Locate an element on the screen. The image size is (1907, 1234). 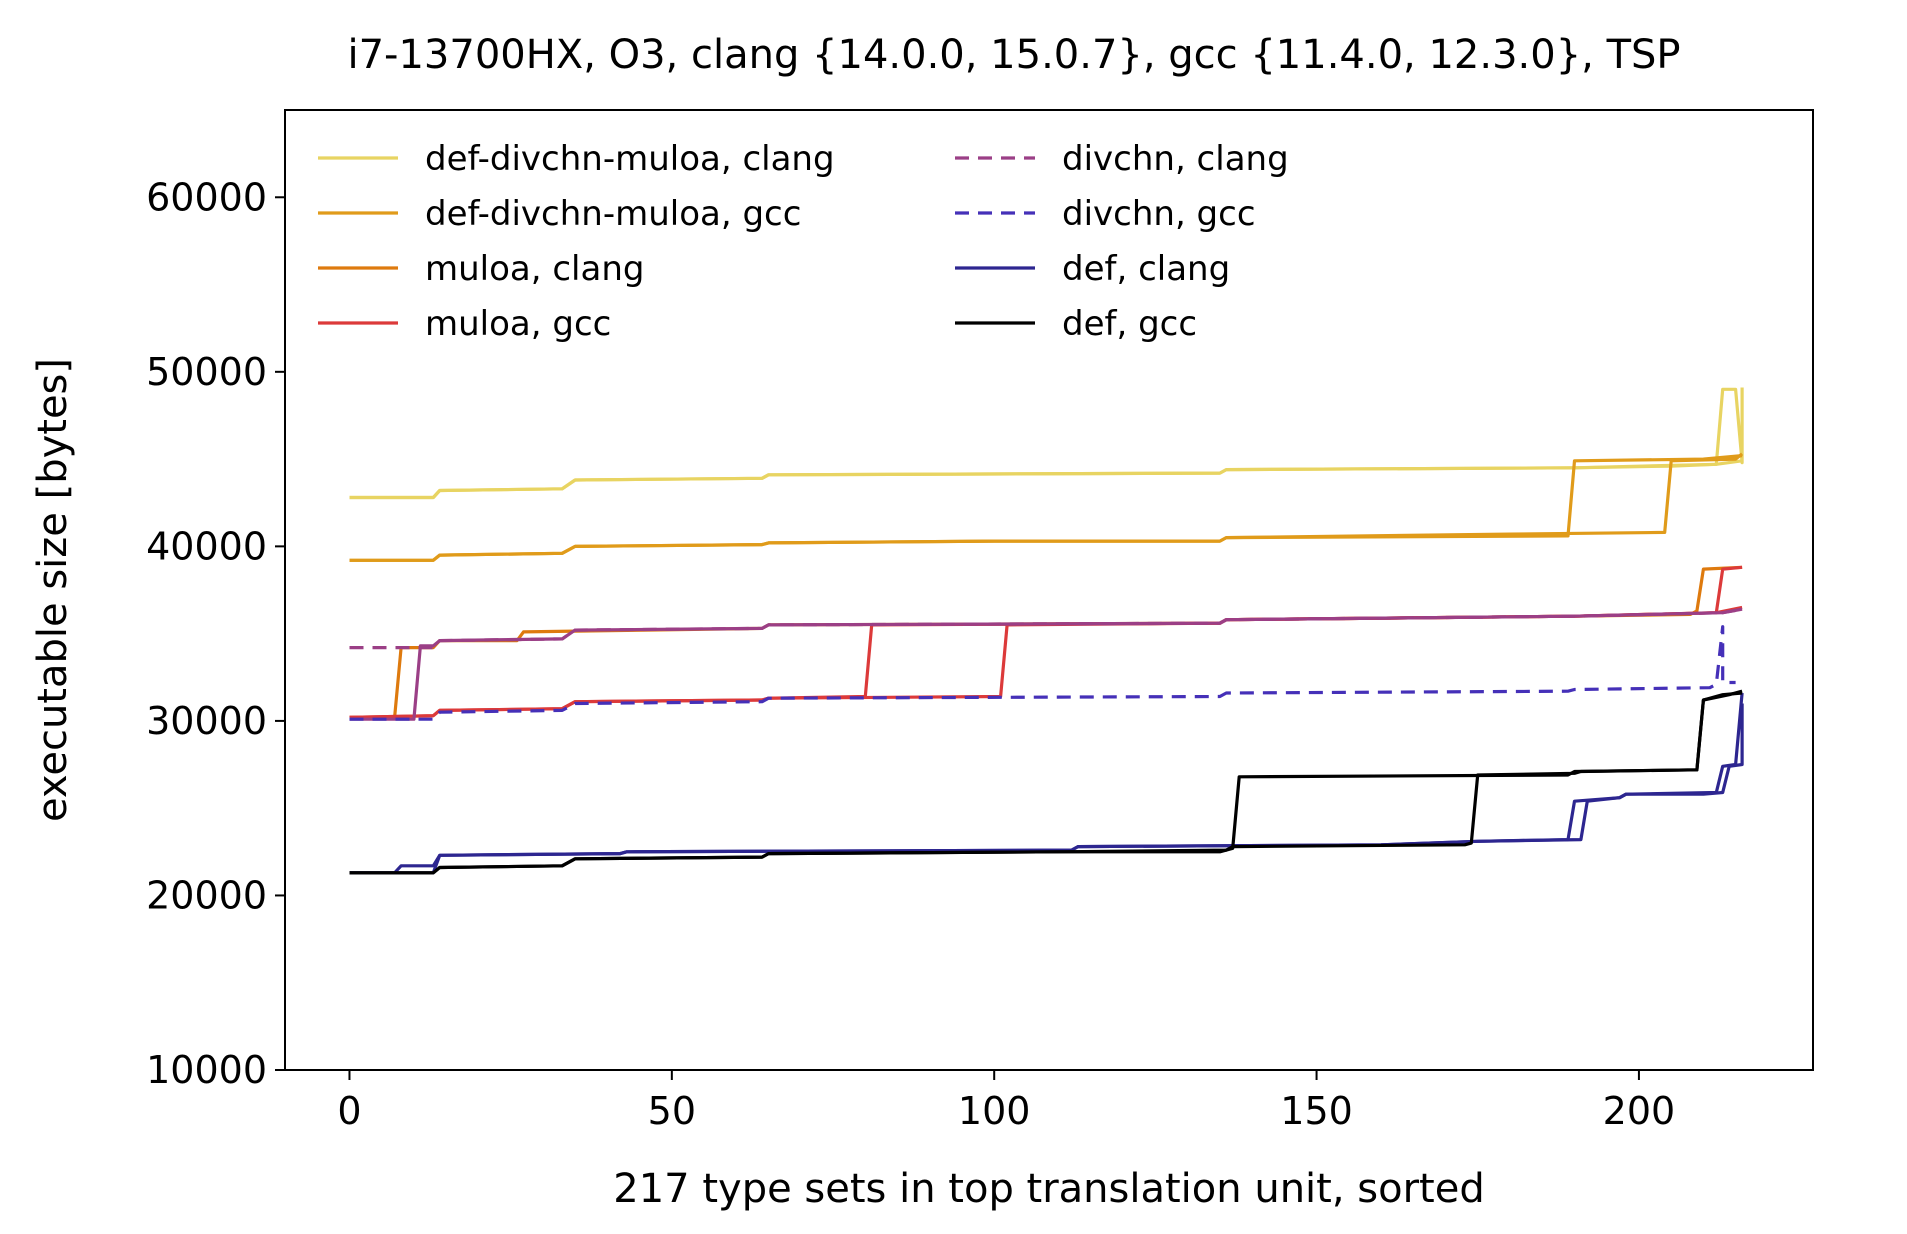
legend-label: def, gcc is located at coordinates (1129, 324).